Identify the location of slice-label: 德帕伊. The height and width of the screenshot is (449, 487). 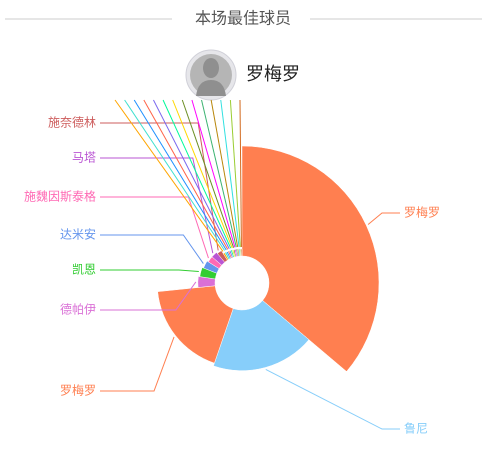
(78, 309).